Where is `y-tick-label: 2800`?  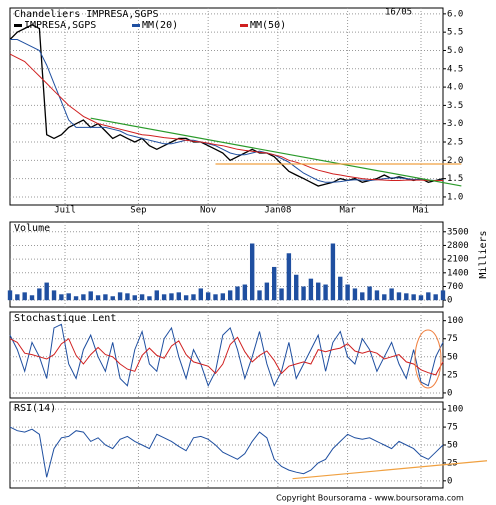
y-tick-label: 2800 is located at coordinates (458, 246).